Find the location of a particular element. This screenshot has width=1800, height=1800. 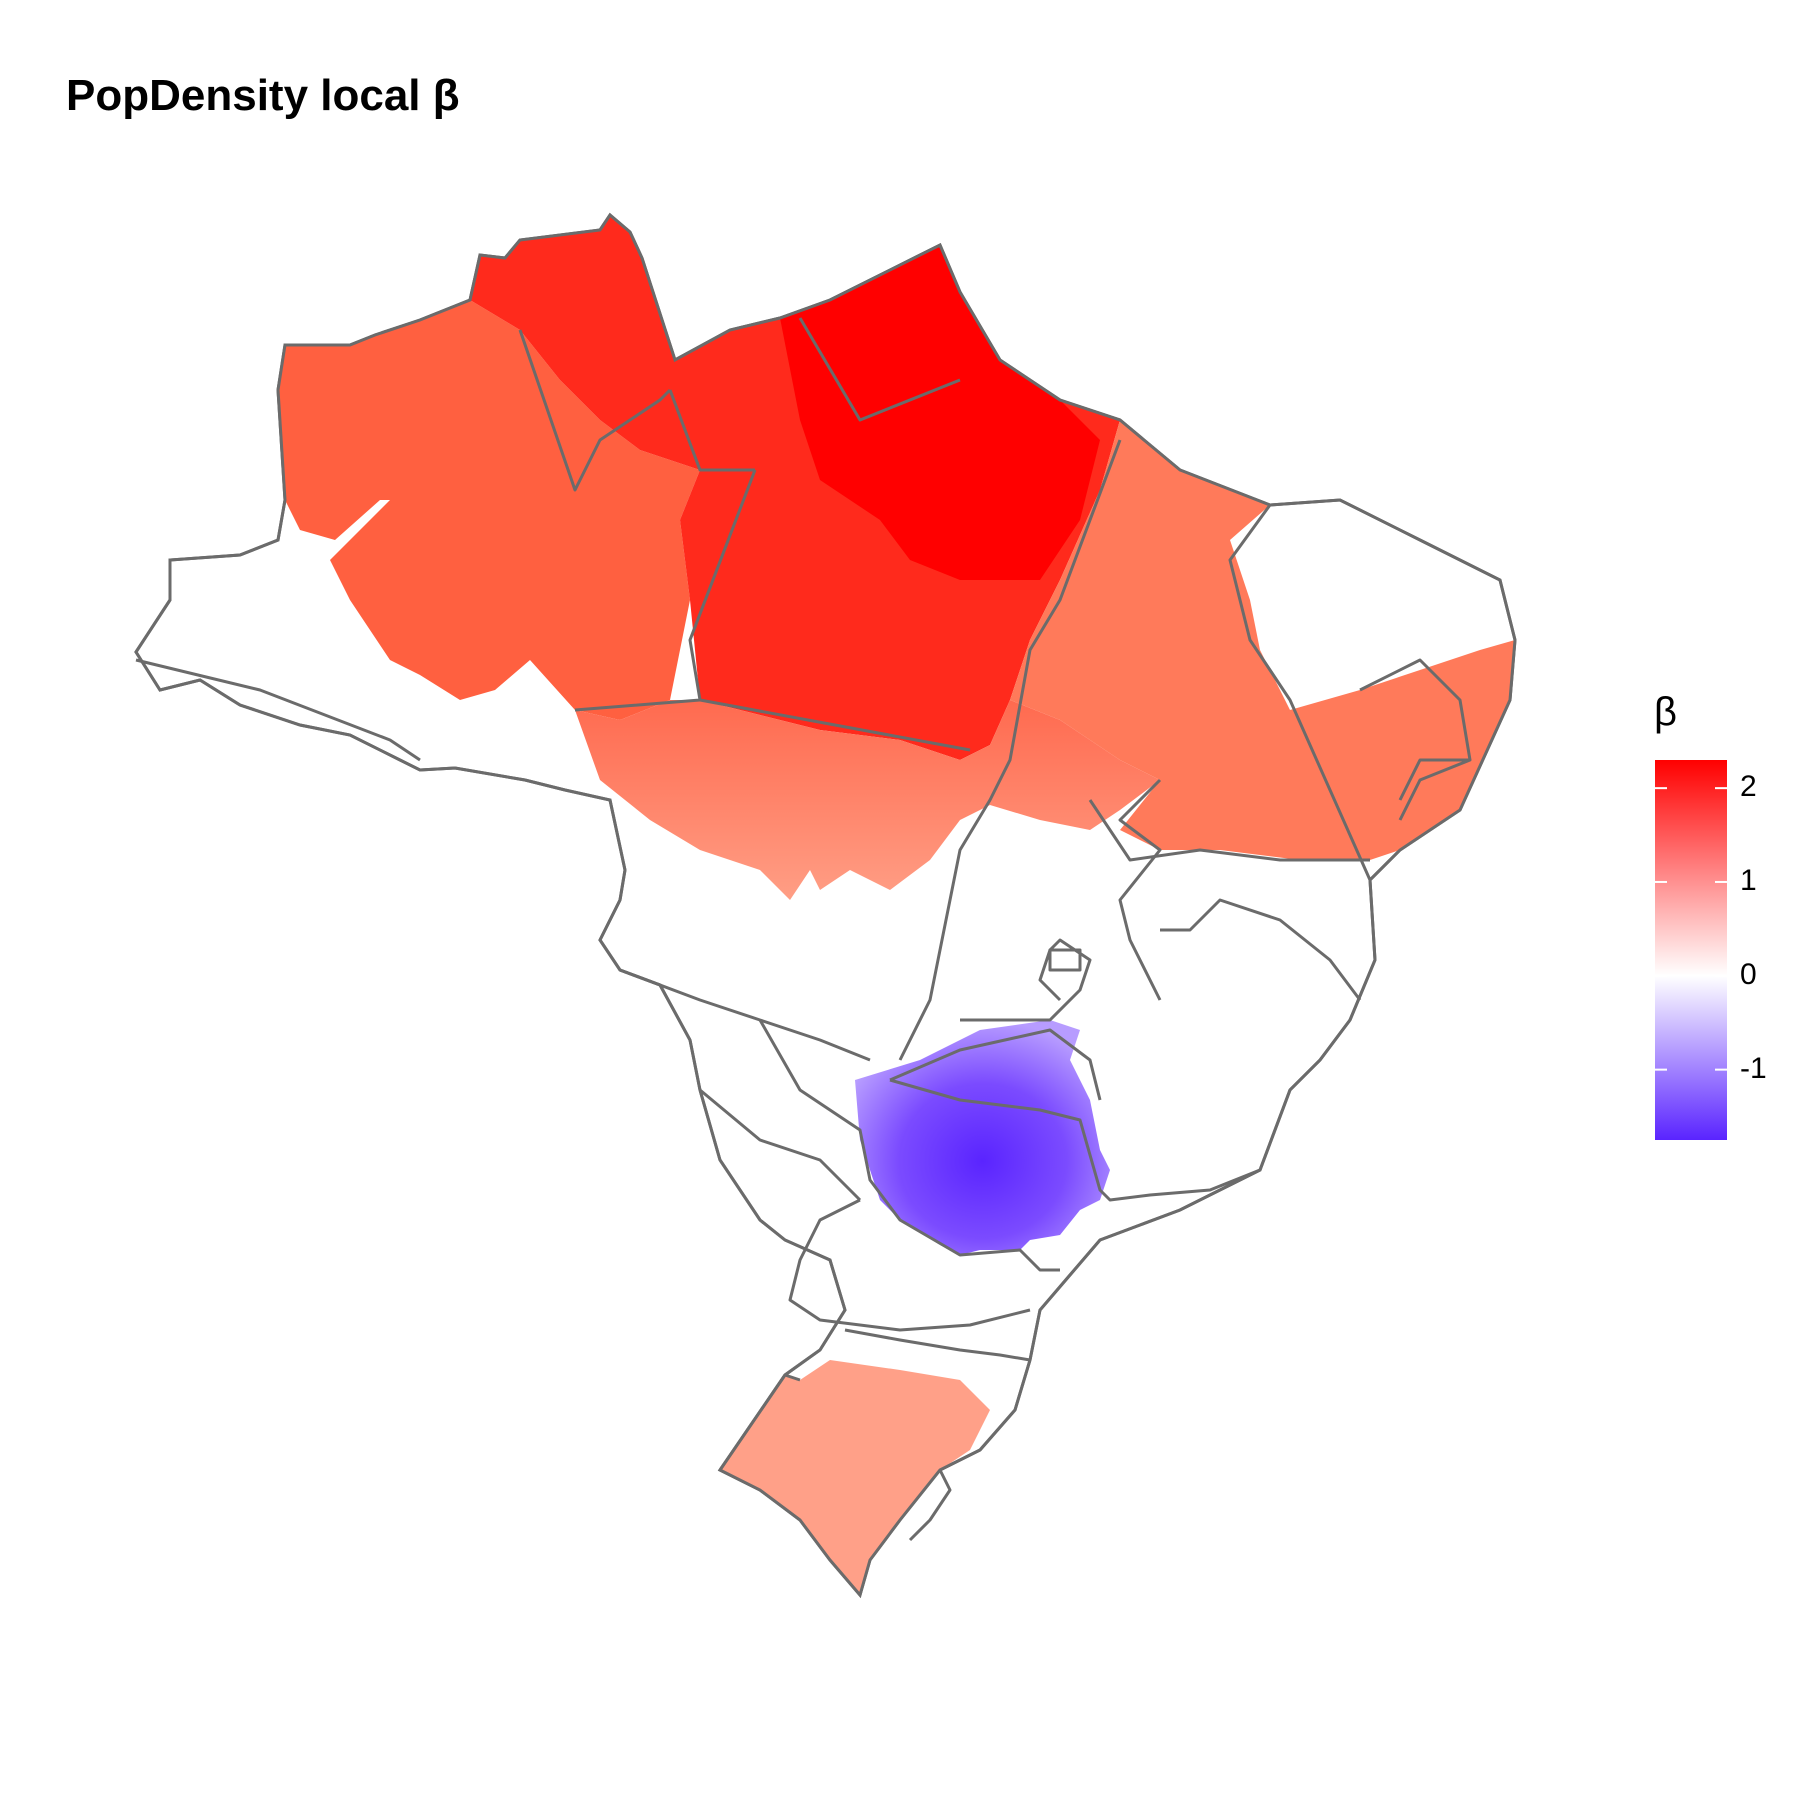

color-legend: β 2 1 0 -1 is located at coordinates (1720, 930).